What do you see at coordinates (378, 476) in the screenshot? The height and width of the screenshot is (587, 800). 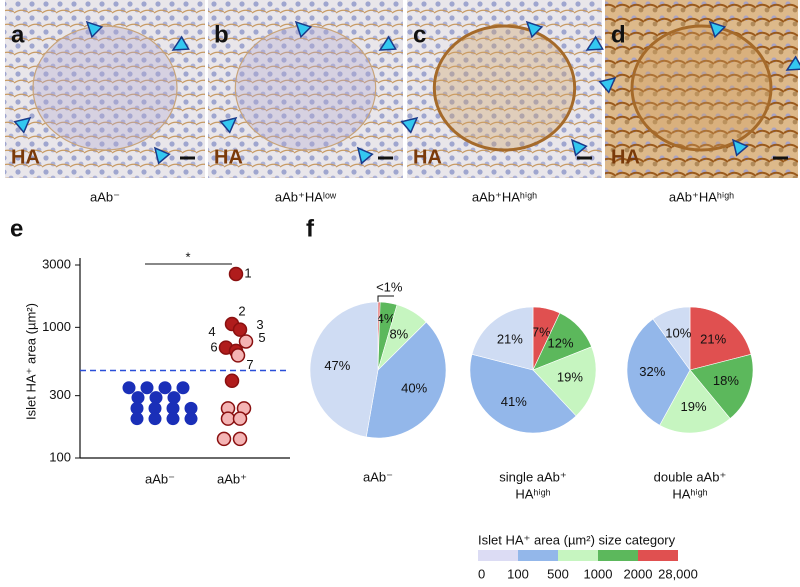 I see `pie-title: aAb⁻` at bounding box center [378, 476].